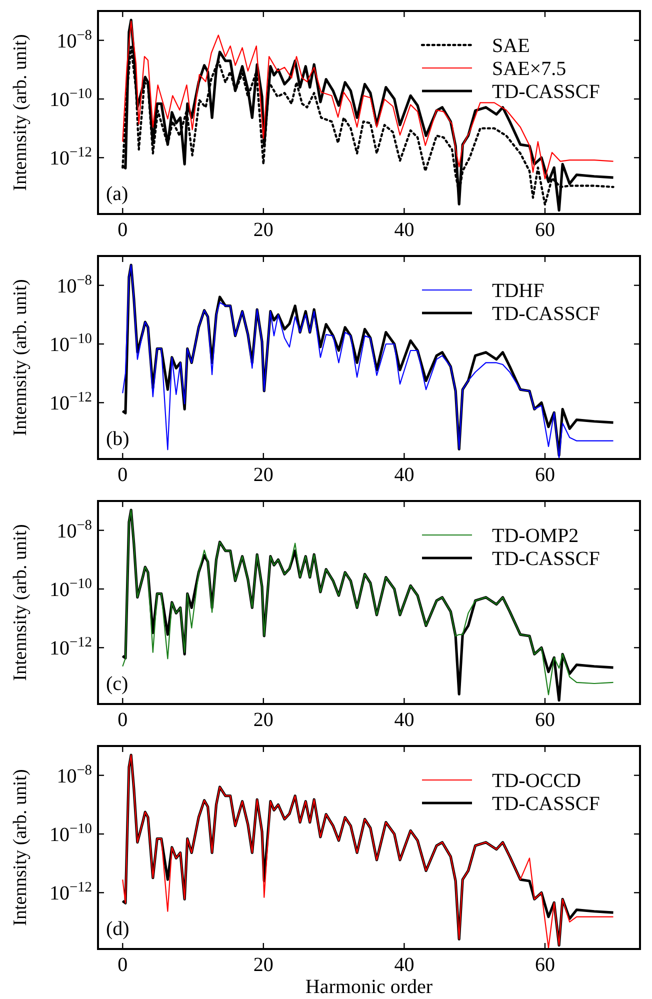 This screenshot has width=652, height=999. What do you see at coordinates (118, 929) in the screenshot?
I see `annotation: (d)` at bounding box center [118, 929].